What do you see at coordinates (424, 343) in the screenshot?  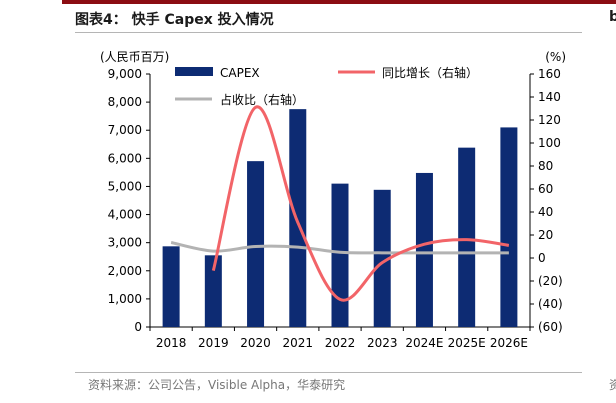 I see `x-tick-label: 2024E` at bounding box center [424, 343].